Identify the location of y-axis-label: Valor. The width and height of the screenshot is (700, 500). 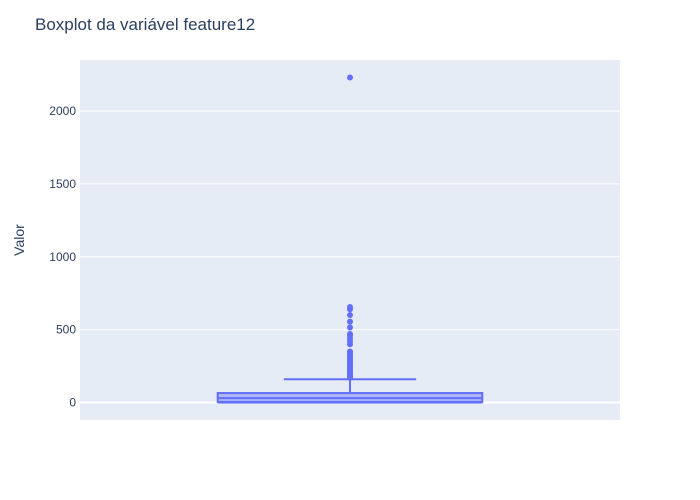
(19, 240).